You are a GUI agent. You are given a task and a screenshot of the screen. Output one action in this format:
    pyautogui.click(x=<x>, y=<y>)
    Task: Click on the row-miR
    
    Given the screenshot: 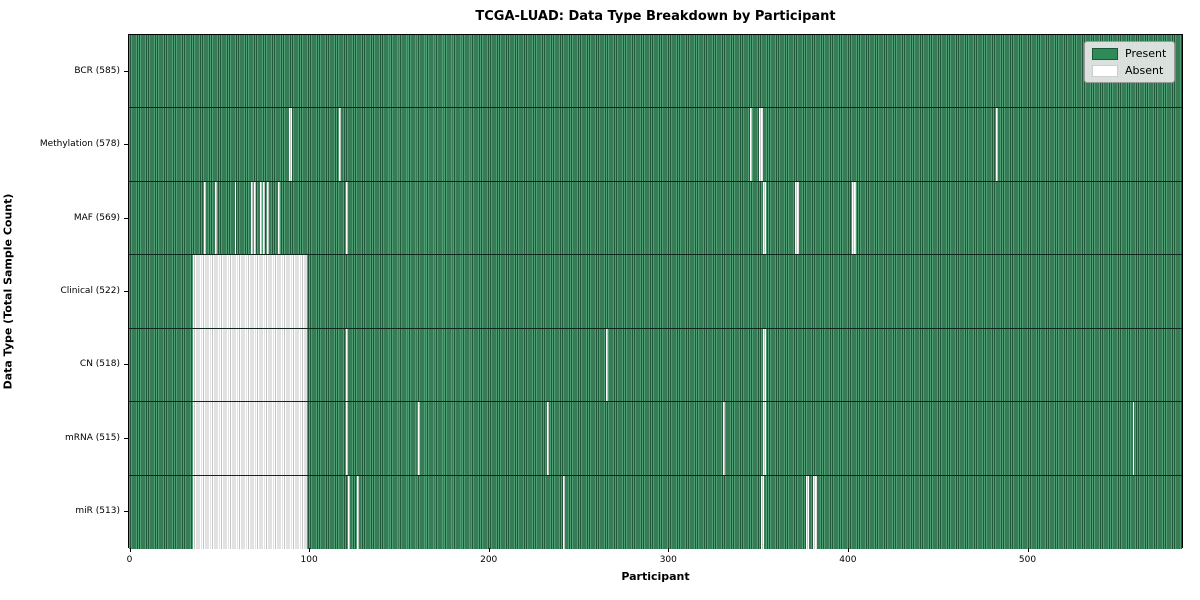 What is the action you would take?
    pyautogui.click(x=655, y=512)
    